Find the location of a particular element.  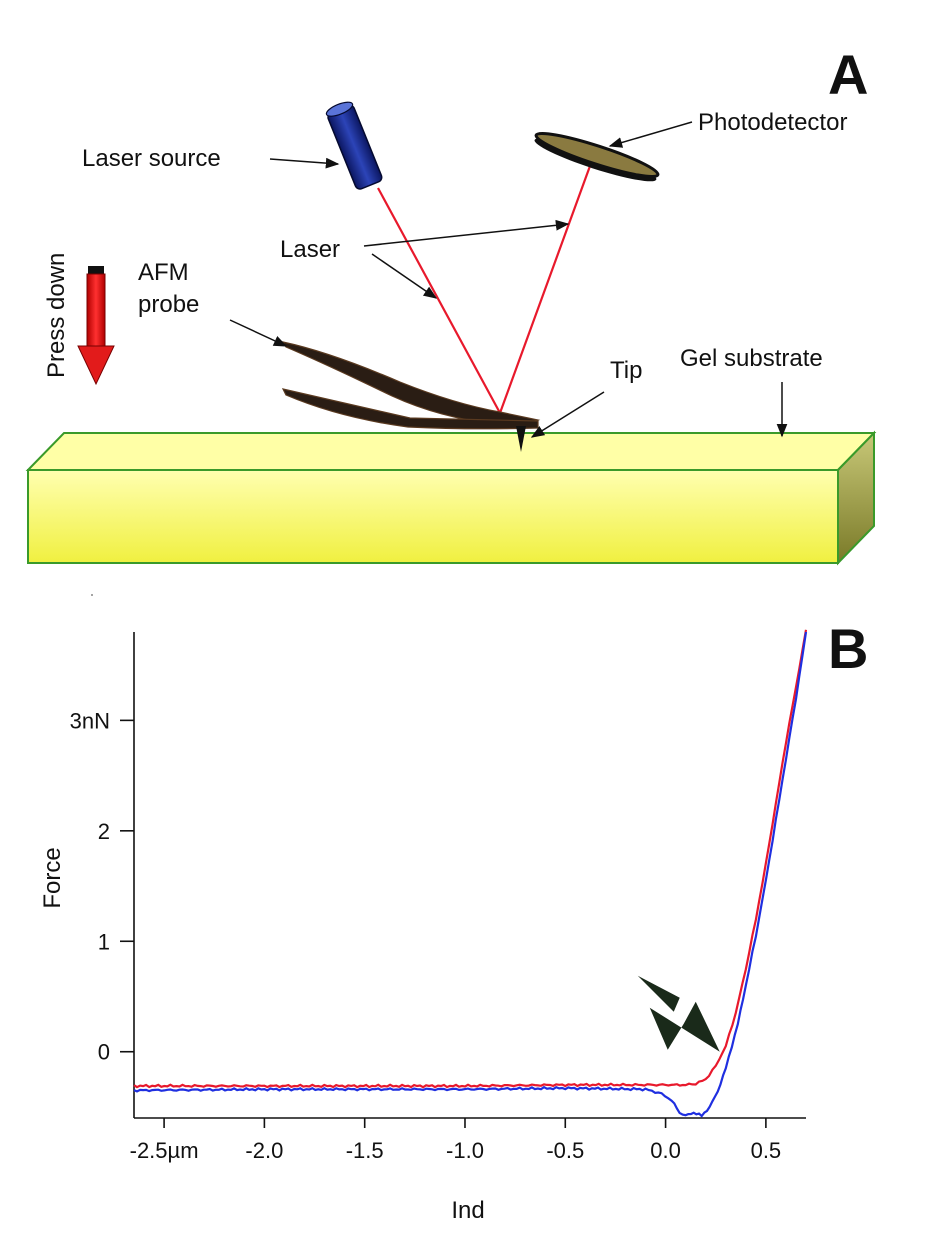

press-arrow-shaft is located at coordinates (96, 310).